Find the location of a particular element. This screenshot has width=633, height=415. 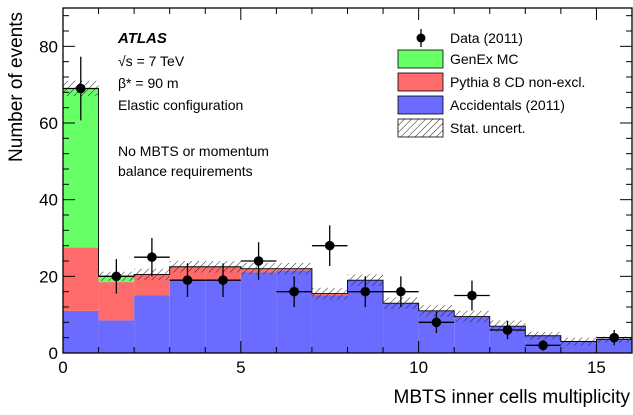

bar-series0-bin7 is located at coordinates (329, 324).